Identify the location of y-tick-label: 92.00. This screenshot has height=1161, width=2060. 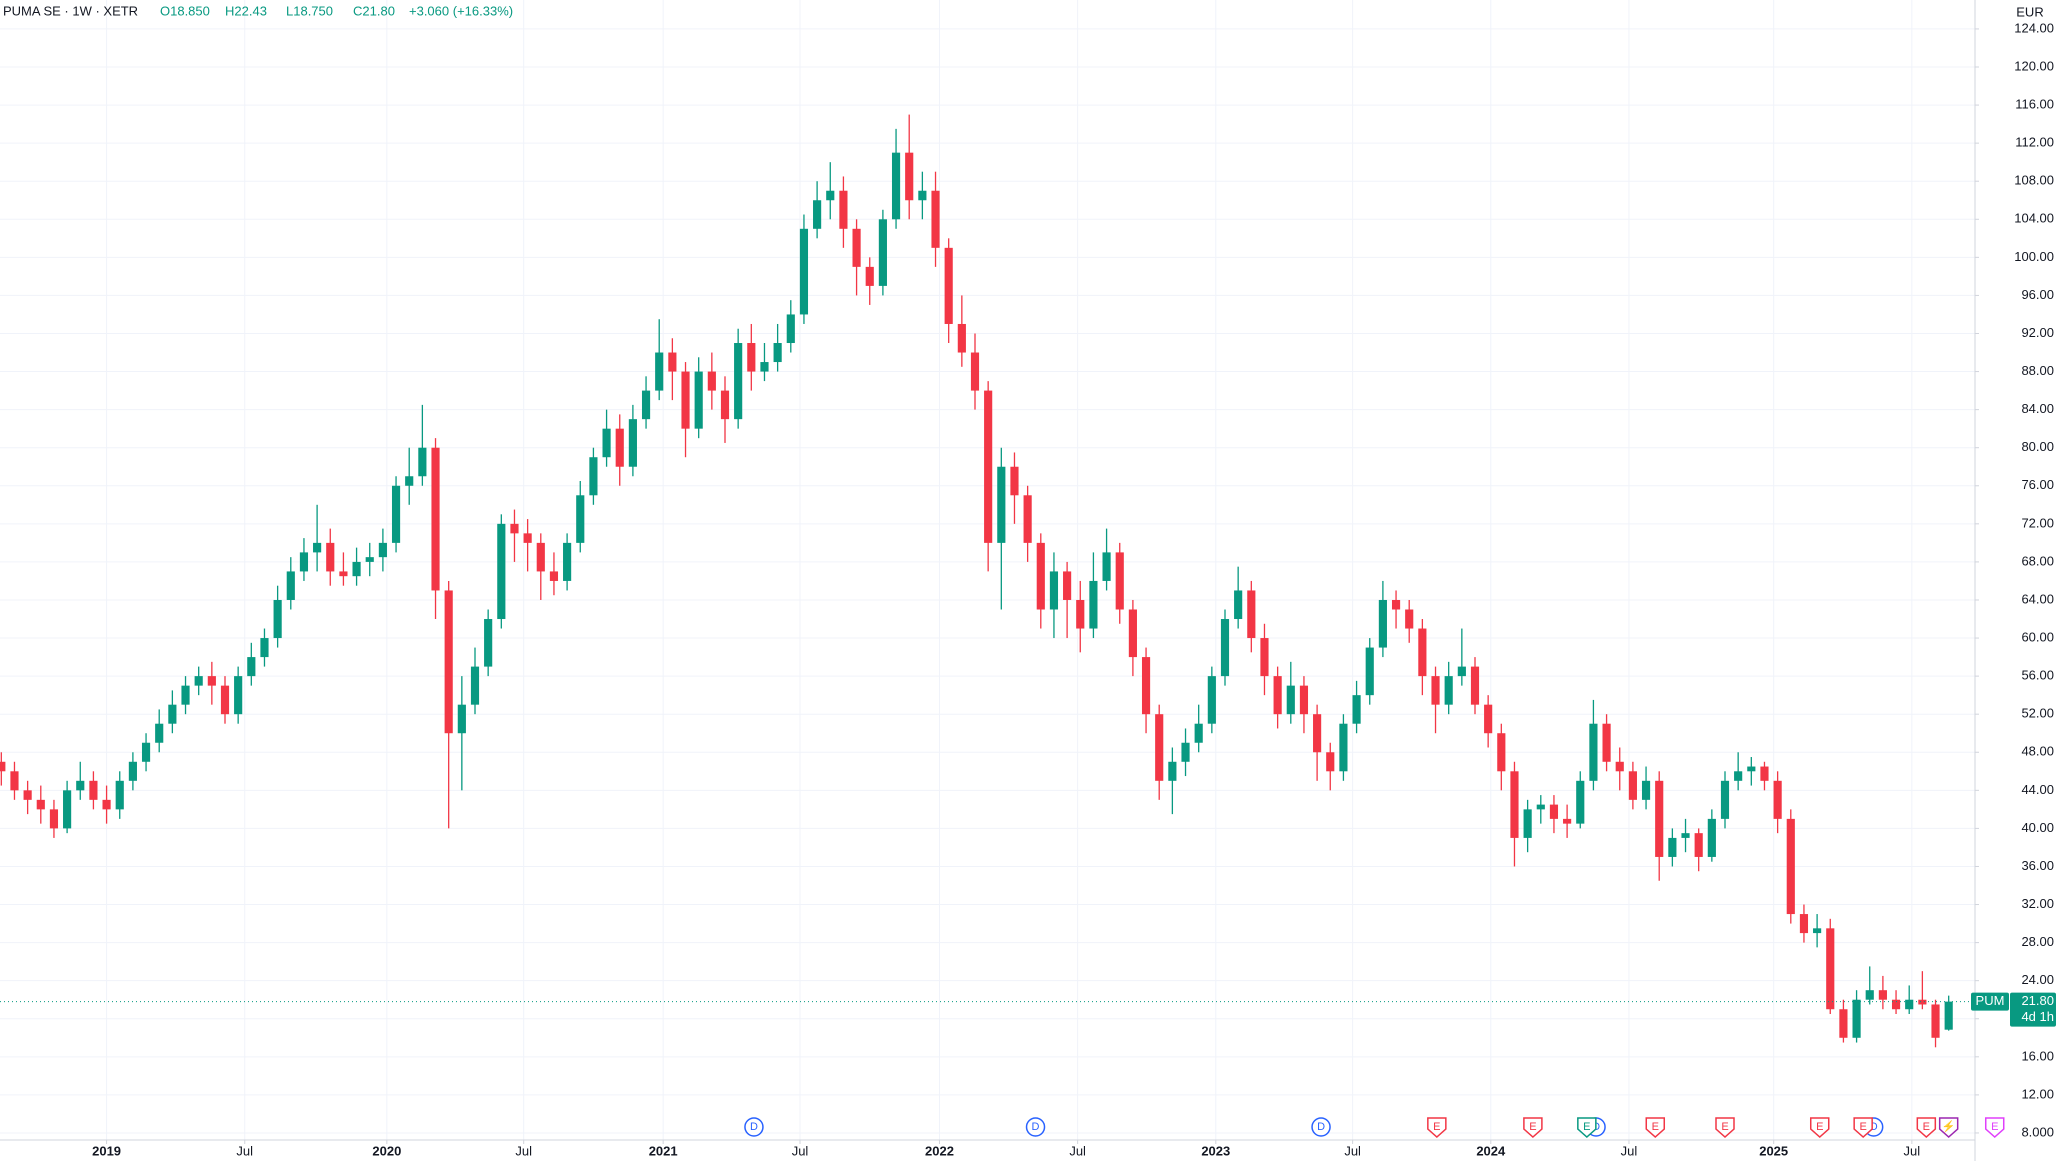
(2037, 332).